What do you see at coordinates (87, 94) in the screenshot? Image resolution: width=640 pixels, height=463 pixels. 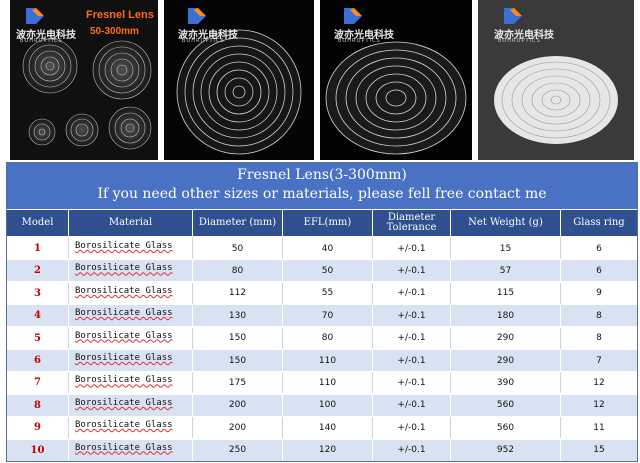 I see `lens-set-image` at bounding box center [87, 94].